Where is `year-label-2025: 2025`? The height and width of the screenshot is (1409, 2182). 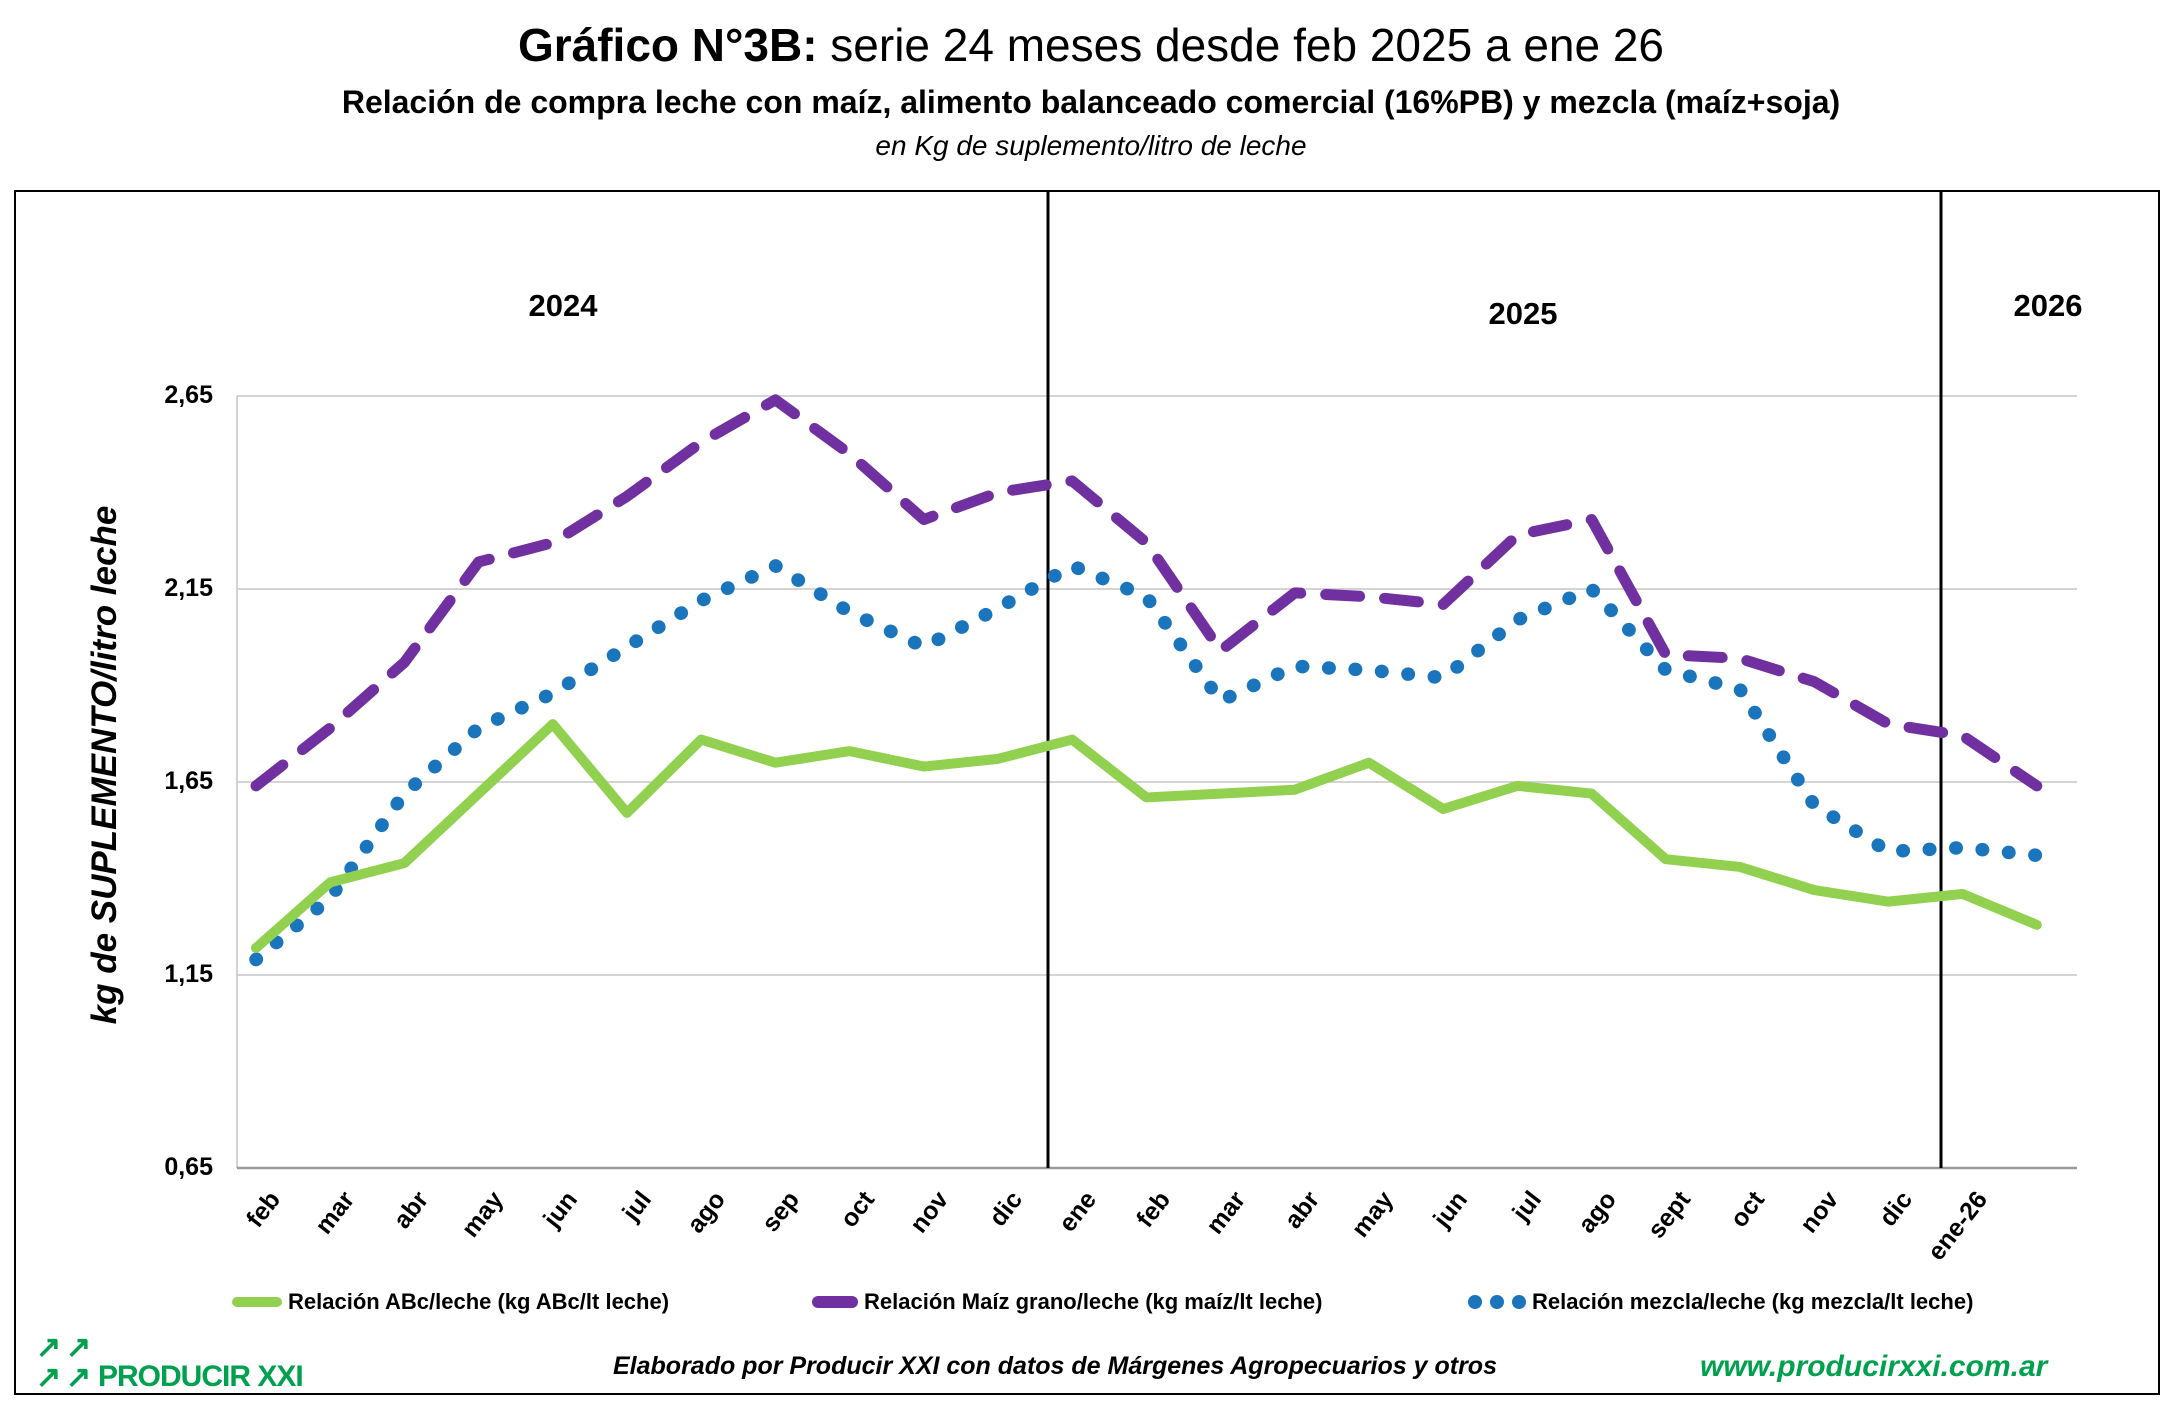
year-label-2025: 2025 is located at coordinates (1523, 313).